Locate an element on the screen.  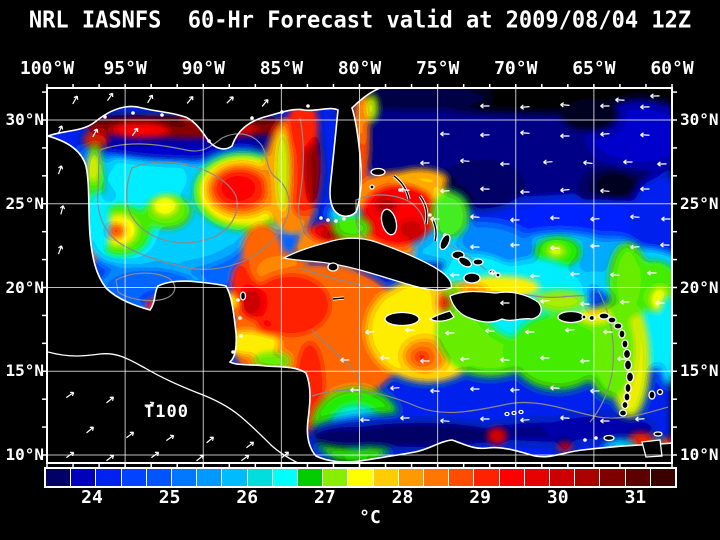
colorbar-tick-label: 28 is located at coordinates (402, 497).